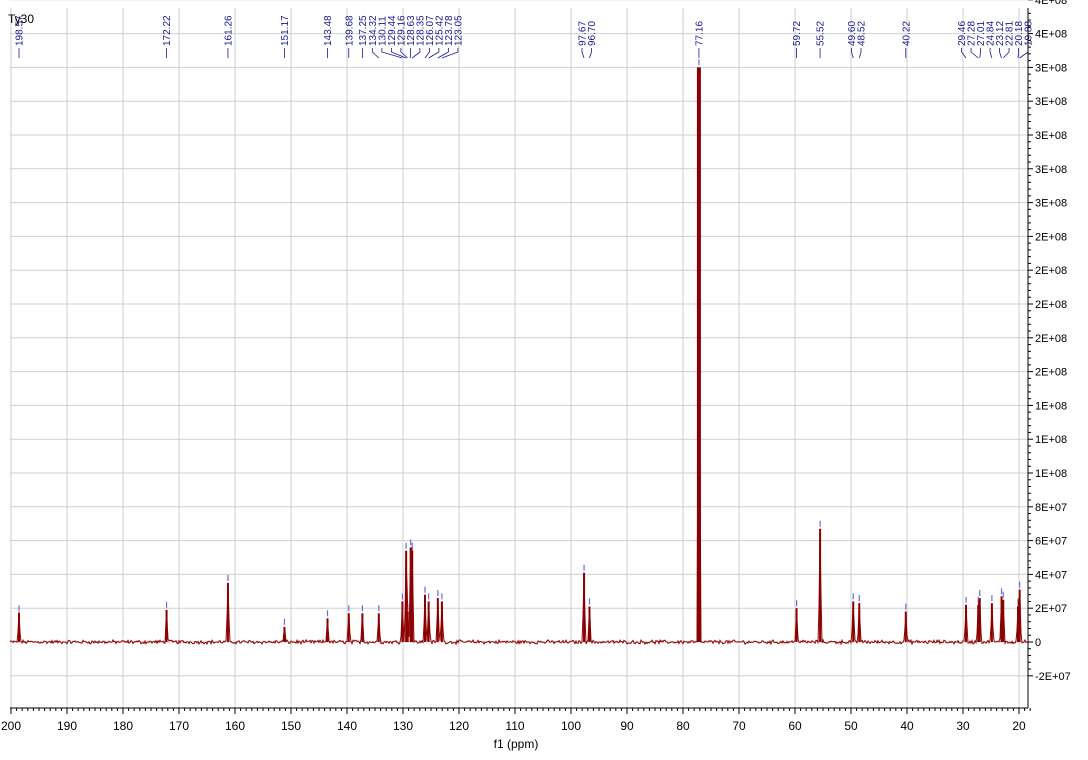 This screenshot has height=760, width=1088. What do you see at coordinates (382, 31) in the screenshot?
I see `peak-label: 130.11` at bounding box center [382, 31].